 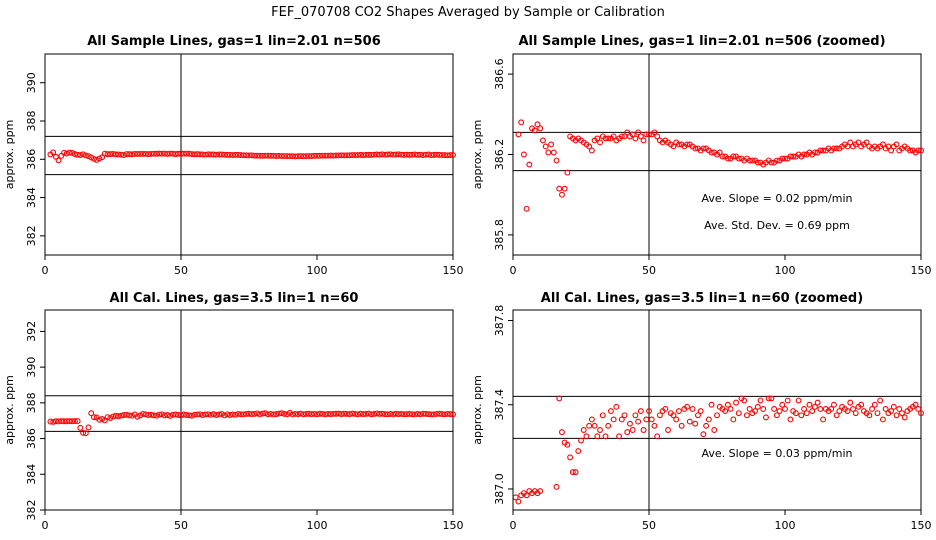 I want to click on x-tick-label: 150, so click(x=453, y=525).